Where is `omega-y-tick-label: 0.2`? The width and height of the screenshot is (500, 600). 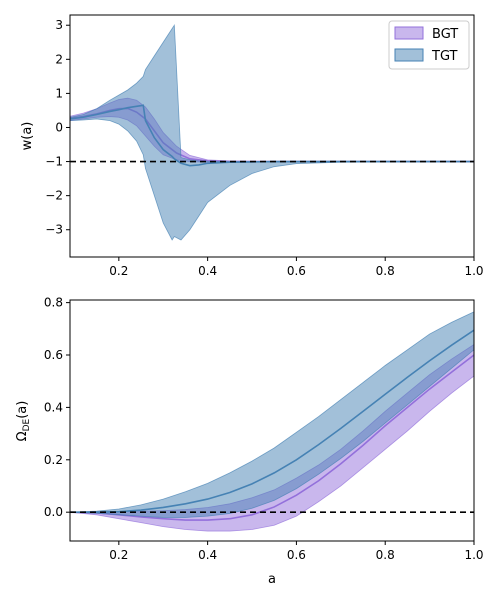 omega-y-tick-label: 0.2 is located at coordinates (53, 460).